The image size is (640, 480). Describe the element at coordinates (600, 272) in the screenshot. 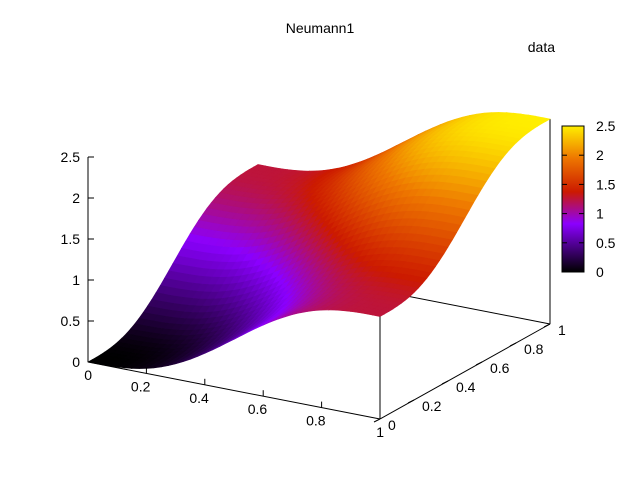

I see `colorbar-tick-label: 0` at that location.